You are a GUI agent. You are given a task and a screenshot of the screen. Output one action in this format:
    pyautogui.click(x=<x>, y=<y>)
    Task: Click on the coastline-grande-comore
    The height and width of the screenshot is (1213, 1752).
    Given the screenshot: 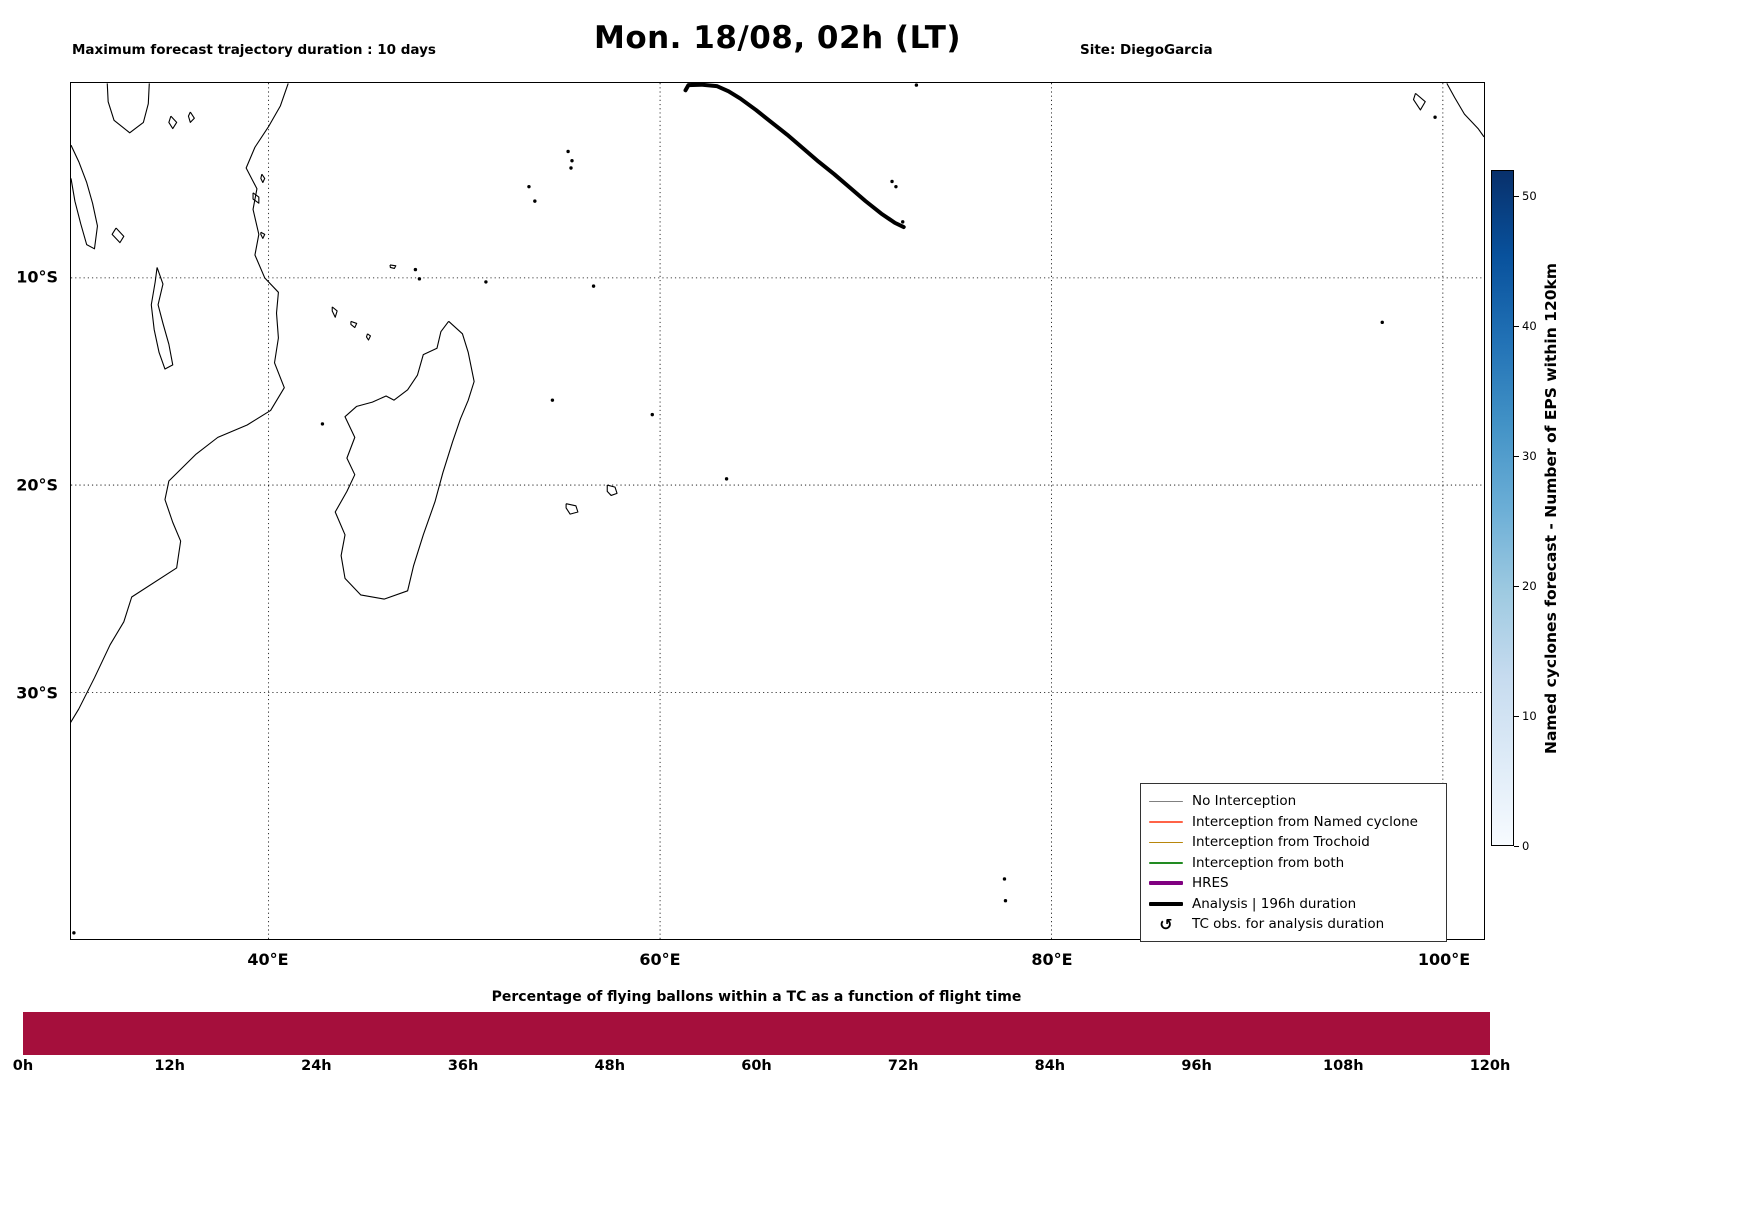 What is the action you would take?
    pyautogui.click(x=334, y=312)
    